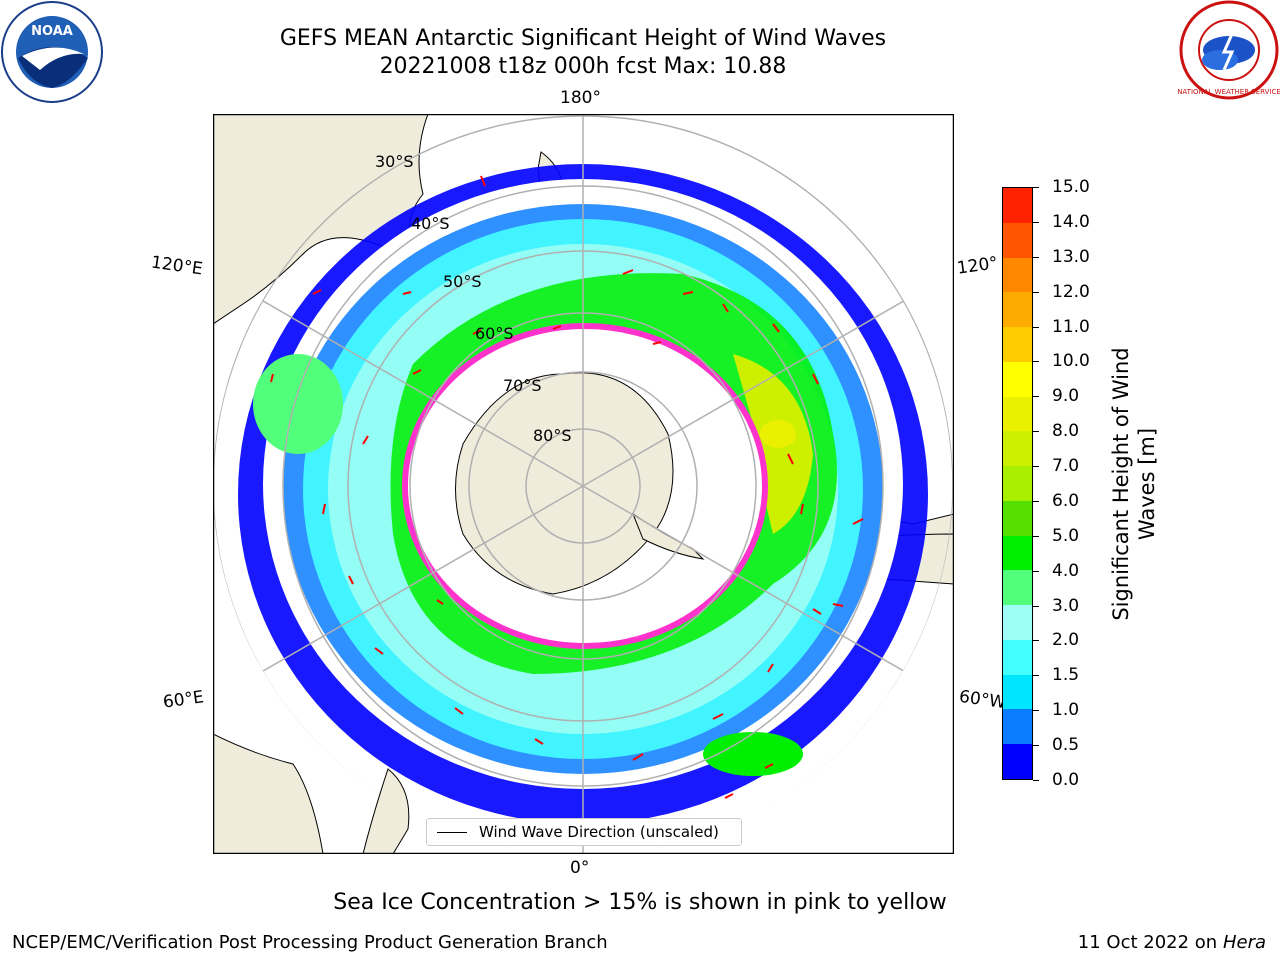 Image resolution: width=1280 pixels, height=960 pixels. Describe the element at coordinates (1244, 942) in the screenshot. I see `credit-host: Hera` at that location.